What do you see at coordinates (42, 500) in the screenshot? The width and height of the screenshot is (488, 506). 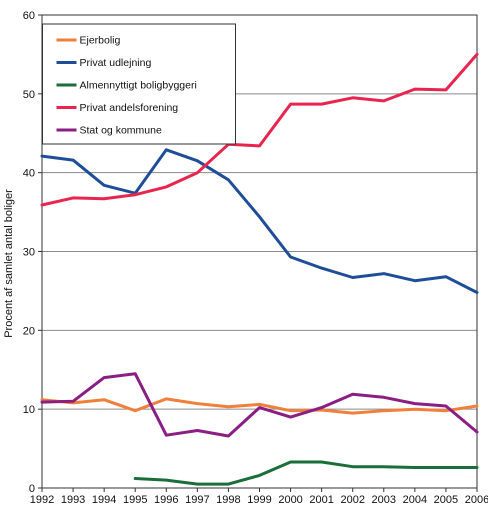 I see `x-tick-label: 1992` at bounding box center [42, 500].